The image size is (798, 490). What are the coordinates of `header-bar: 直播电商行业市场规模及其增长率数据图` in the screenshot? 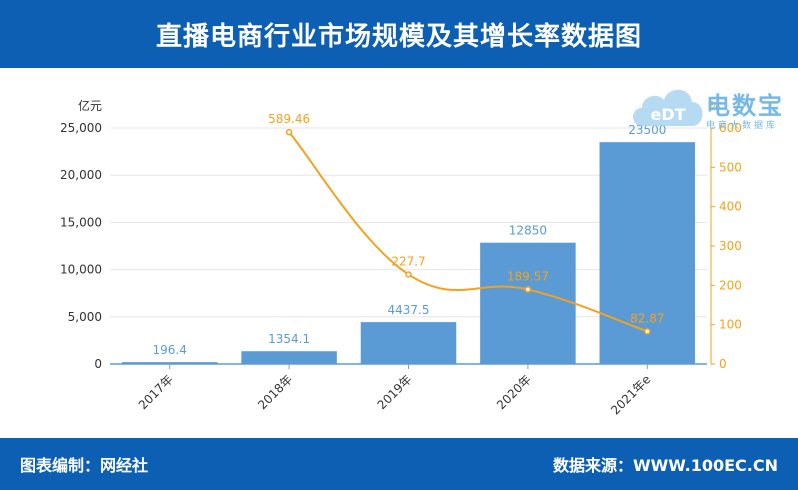 It's located at (399, 34).